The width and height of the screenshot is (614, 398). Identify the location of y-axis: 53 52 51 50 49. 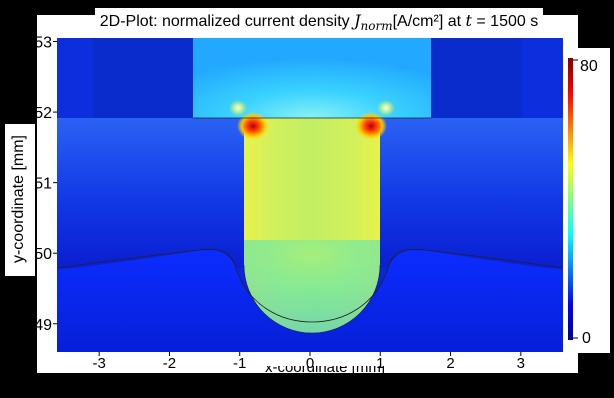
(45, 184).